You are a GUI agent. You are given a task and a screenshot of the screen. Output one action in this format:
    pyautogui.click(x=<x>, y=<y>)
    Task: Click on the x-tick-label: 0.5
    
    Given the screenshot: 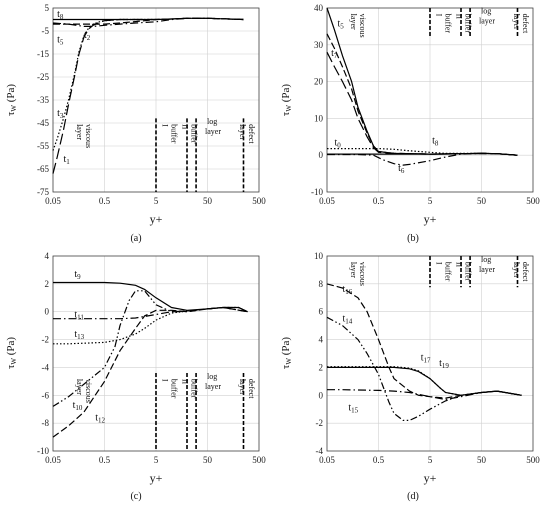 What is the action you would take?
    pyautogui.click(x=105, y=201)
    